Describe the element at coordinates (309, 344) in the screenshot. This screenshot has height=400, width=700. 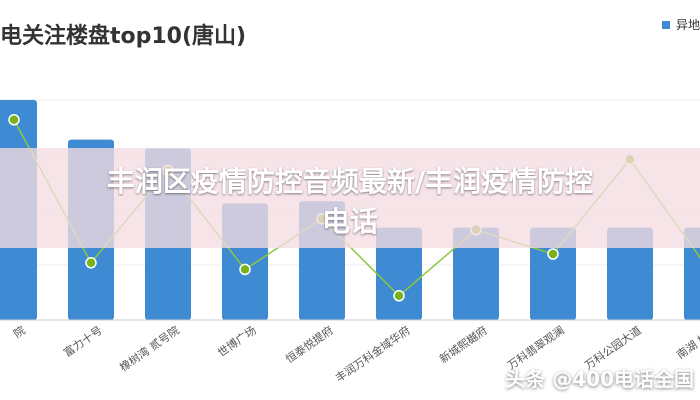
I see `x-tick-label-4: 恒泰悦提府` at that location.